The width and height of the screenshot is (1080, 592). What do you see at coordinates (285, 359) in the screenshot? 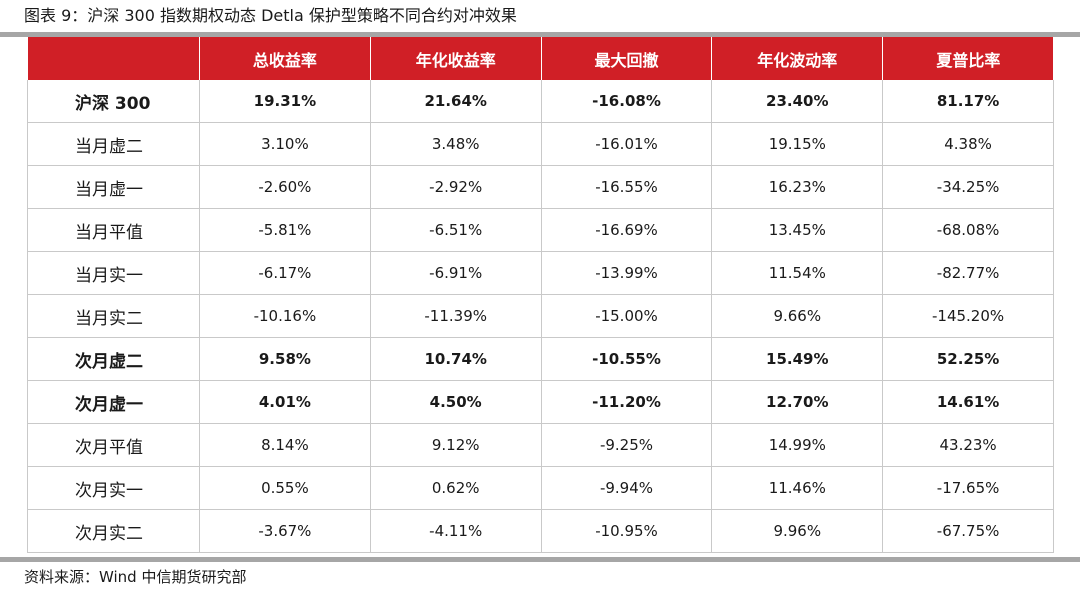
I see `table-cell: 9.58%` at bounding box center [285, 359].